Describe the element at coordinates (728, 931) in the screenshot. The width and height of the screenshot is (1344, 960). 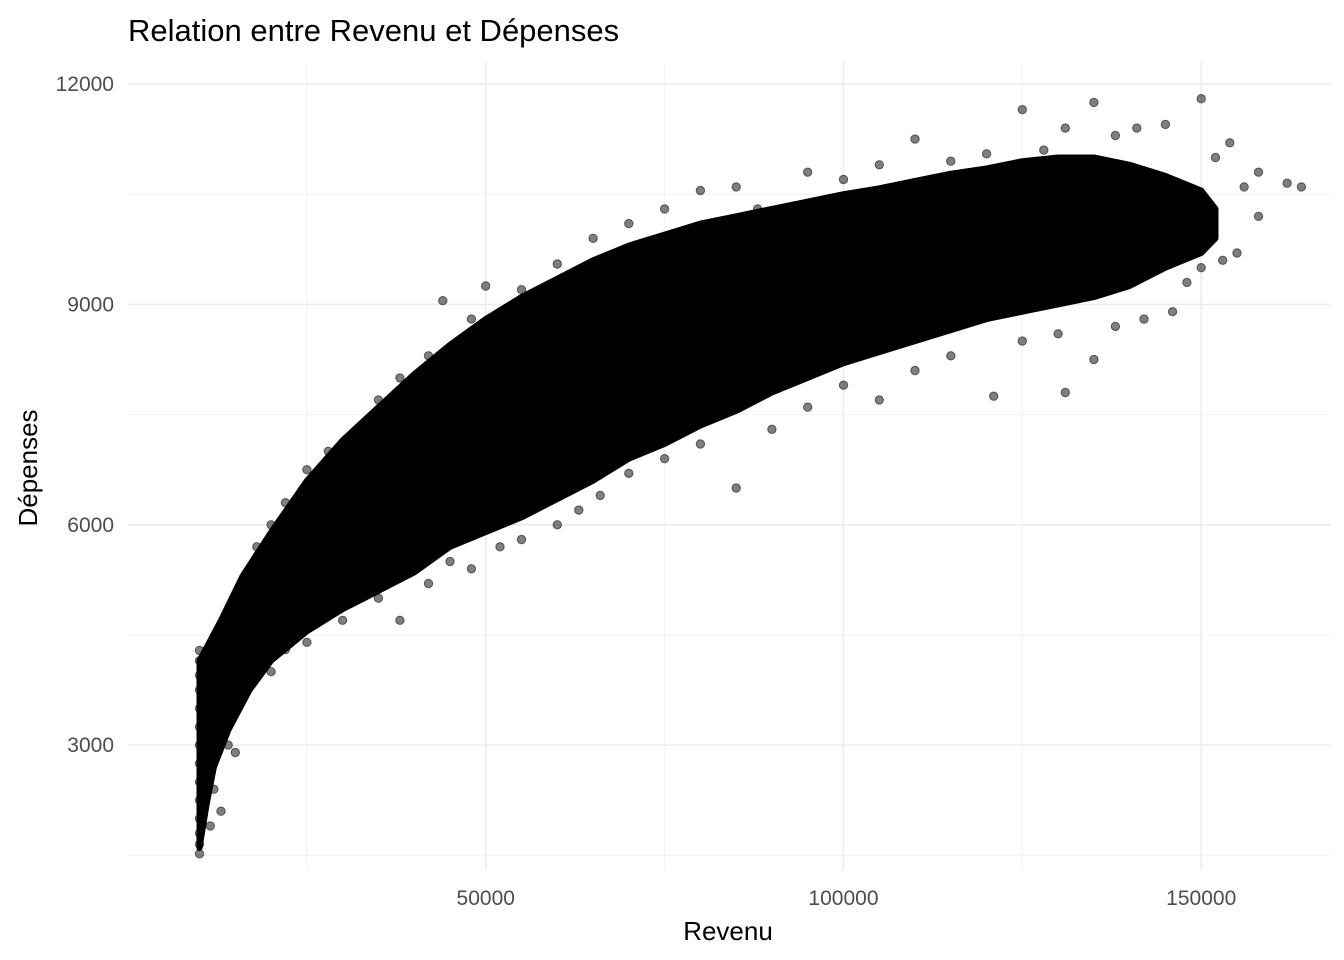
I see `x-axis-title: Revenu` at that location.